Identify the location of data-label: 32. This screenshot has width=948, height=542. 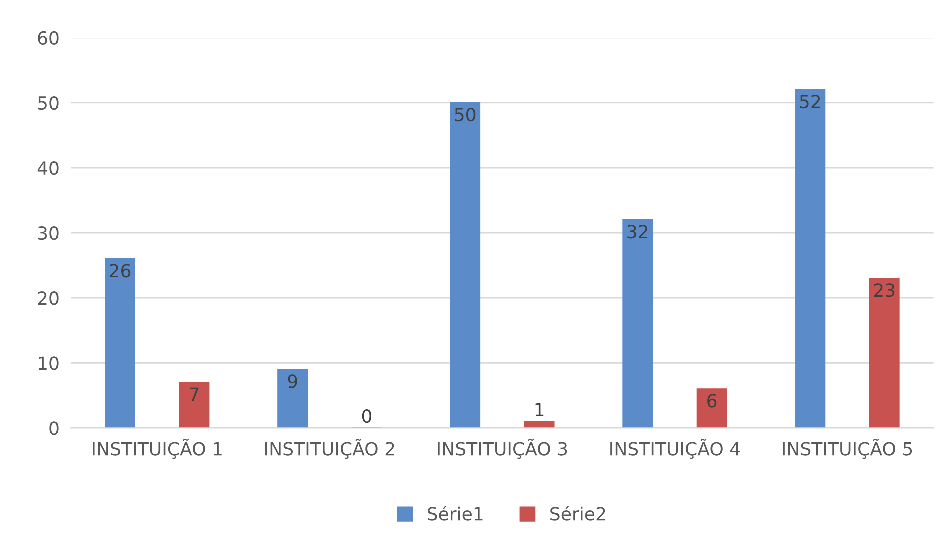
(638, 232).